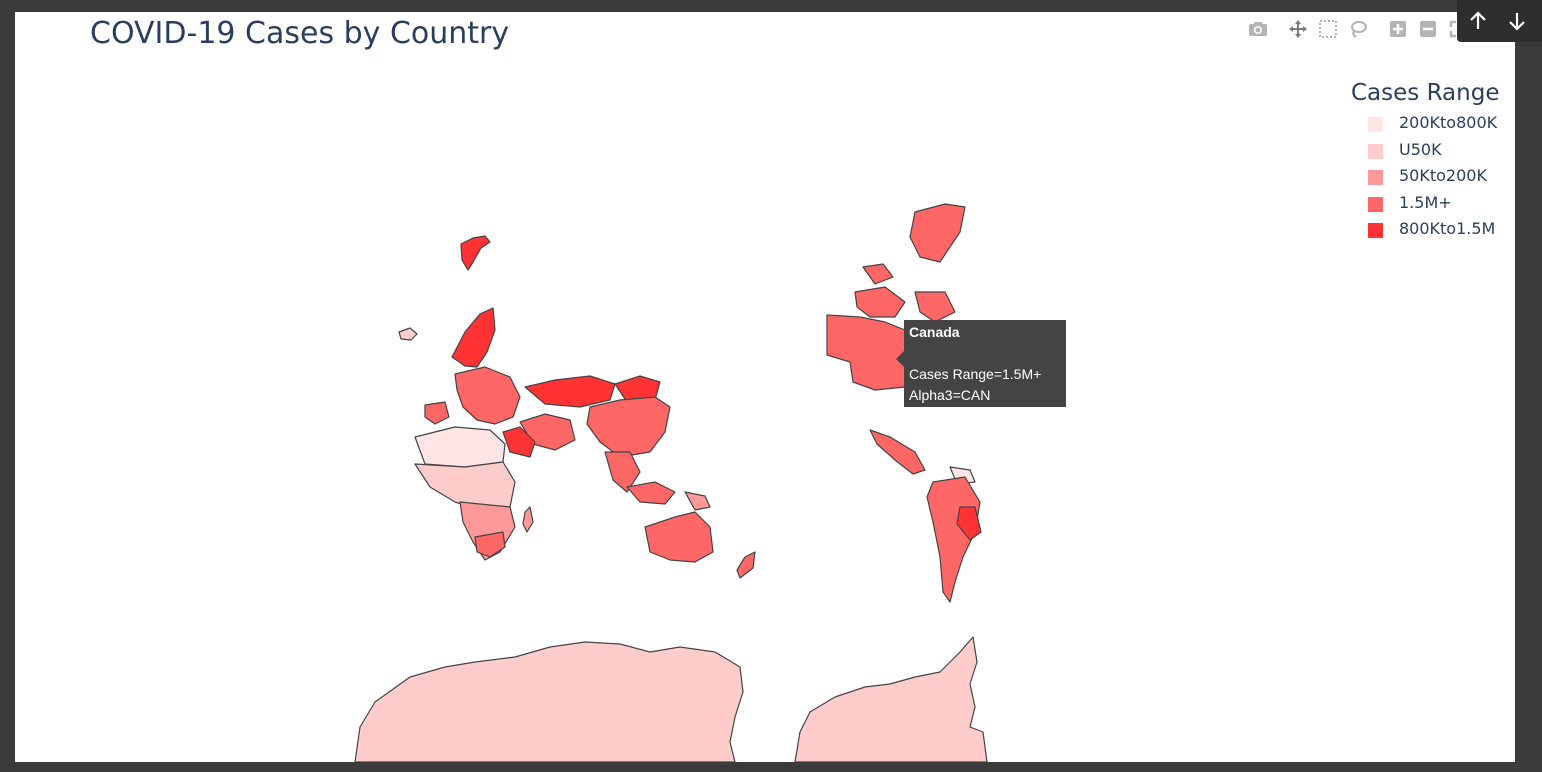  What do you see at coordinates (891, 699) in the screenshot?
I see `region-antarctica-east` at bounding box center [891, 699].